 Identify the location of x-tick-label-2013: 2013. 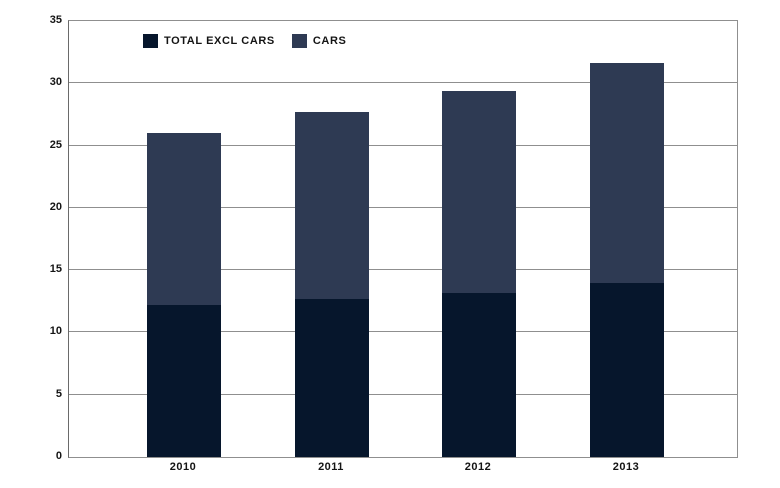
(626, 467).